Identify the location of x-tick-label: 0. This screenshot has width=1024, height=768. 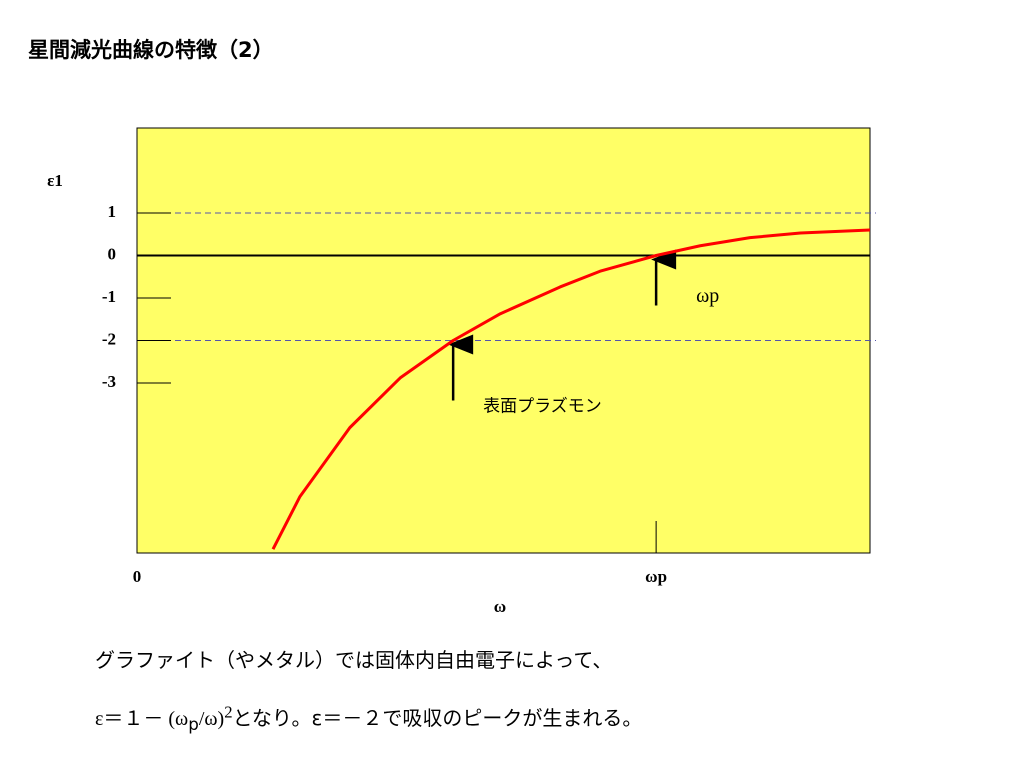
(137, 576).